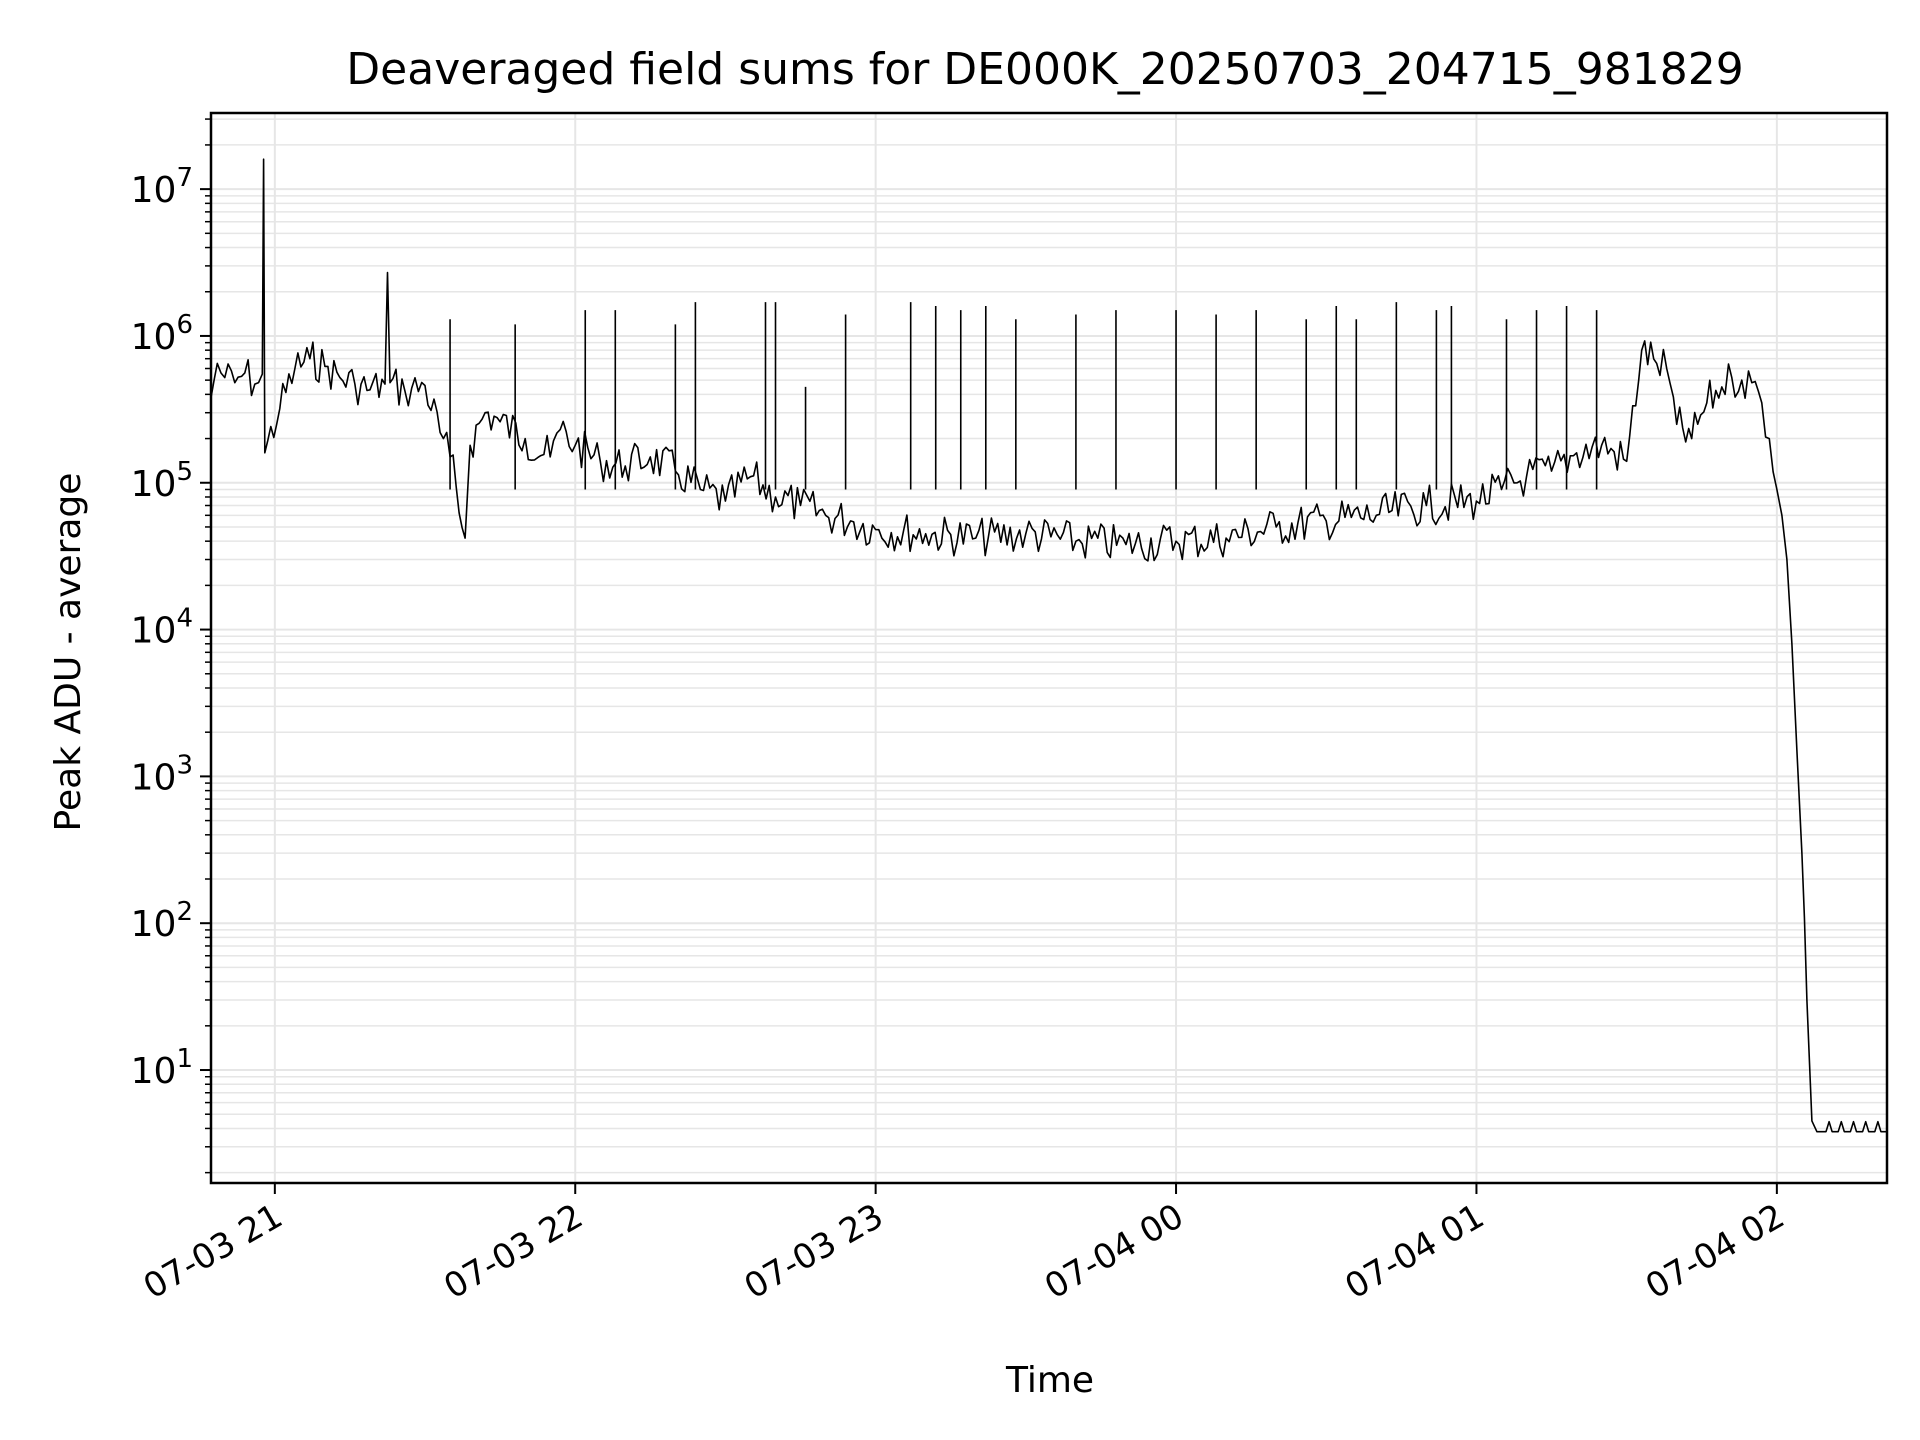 The width and height of the screenshot is (1920, 1440). What do you see at coordinates (1023, 396) in the screenshot?
I see `spike-series` at bounding box center [1023, 396].